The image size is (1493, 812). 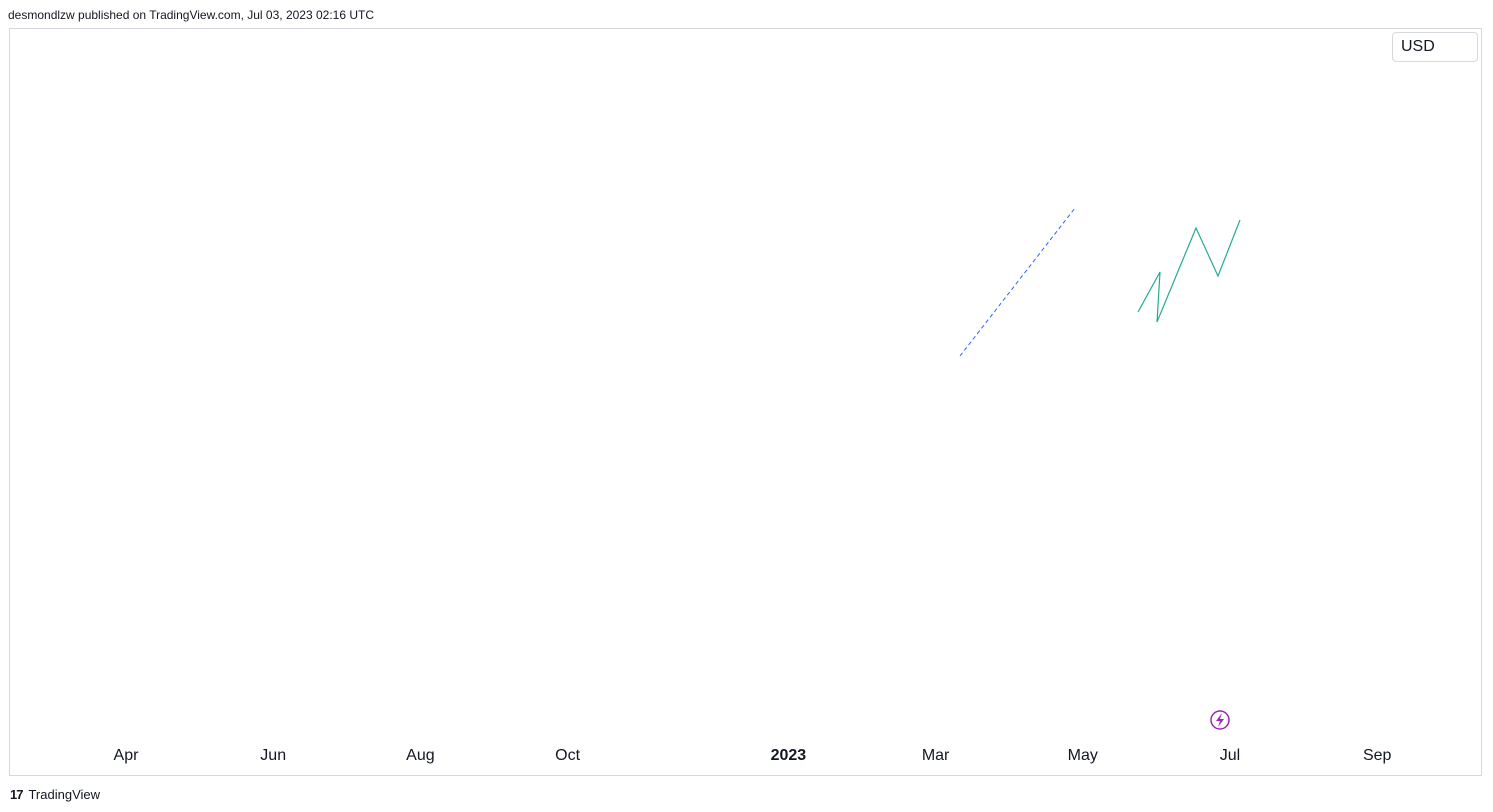 I want to click on footer-brand: TradingView, so click(x=64, y=794).